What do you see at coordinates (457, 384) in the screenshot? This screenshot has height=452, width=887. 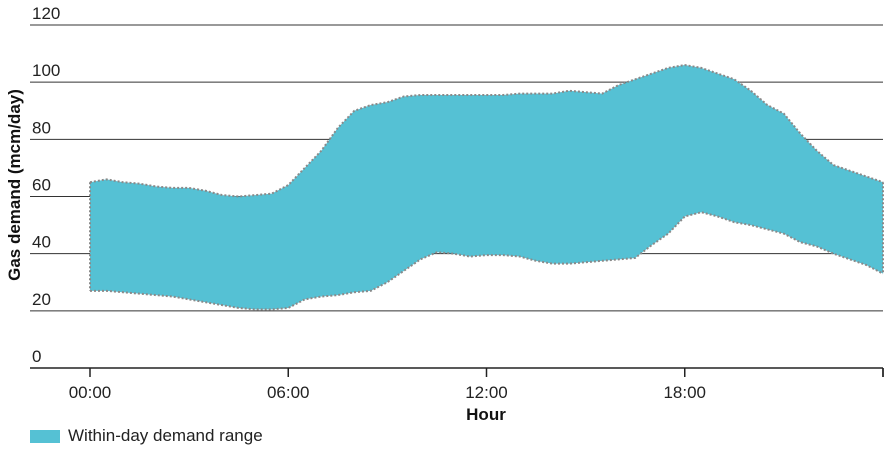 I see `x-axis: 00:00 06:00 12:00 18:00` at bounding box center [457, 384].